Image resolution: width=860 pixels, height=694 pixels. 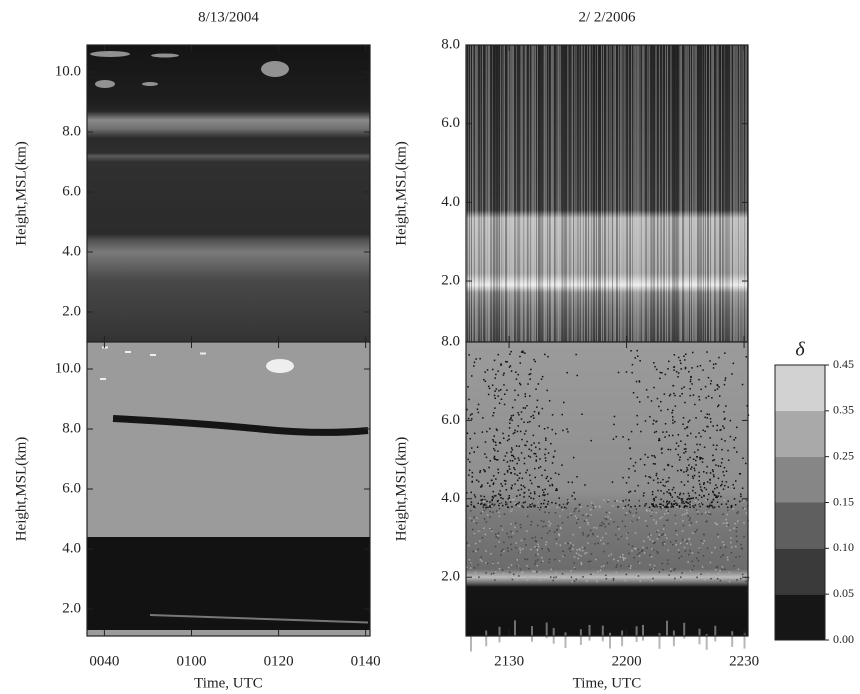 What do you see at coordinates (843, 547) in the screenshot?
I see `colorbar-tick-label: 0.10` at bounding box center [843, 547].